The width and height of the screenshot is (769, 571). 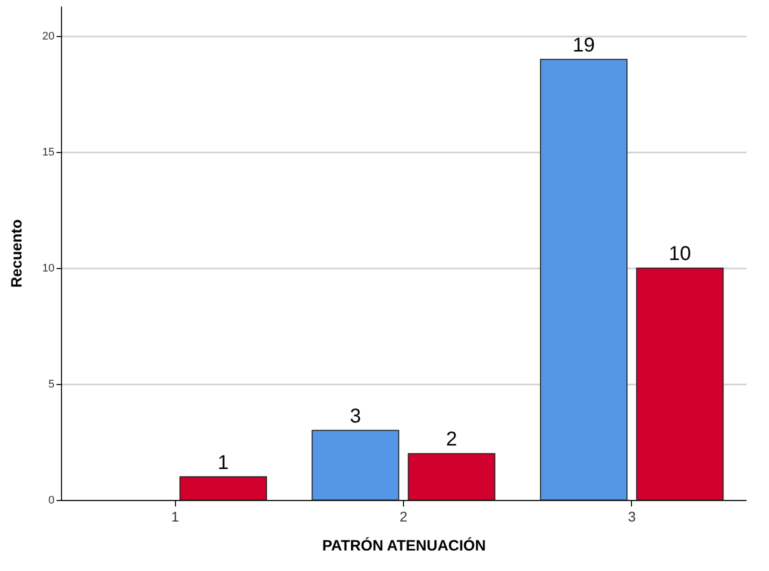 I want to click on x-tick-label: 1, so click(x=175, y=516).